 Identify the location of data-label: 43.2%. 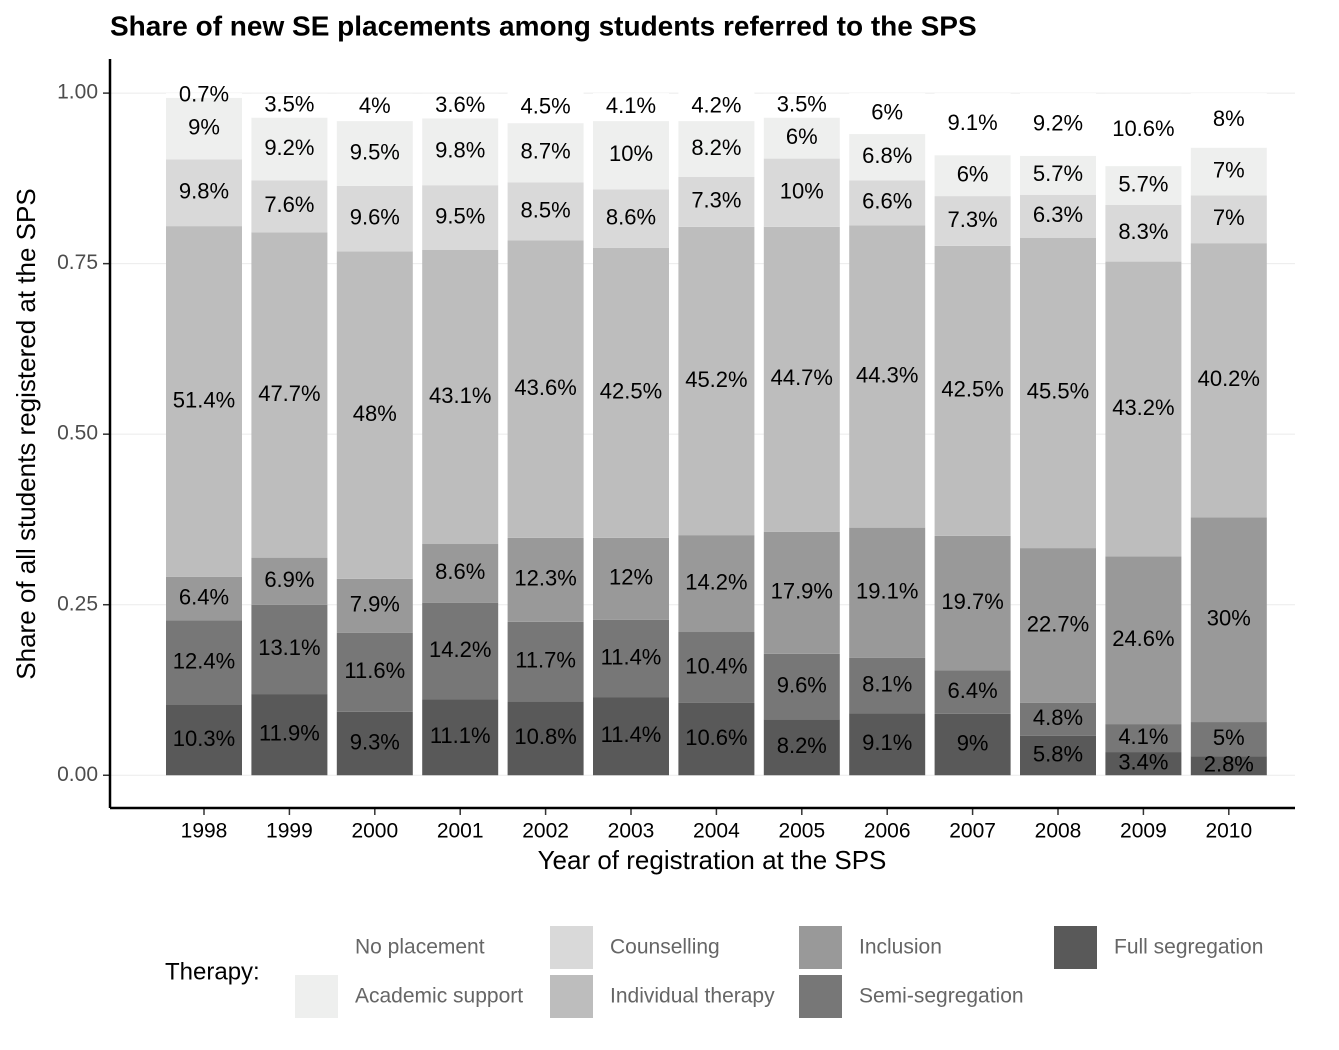
(1143, 407).